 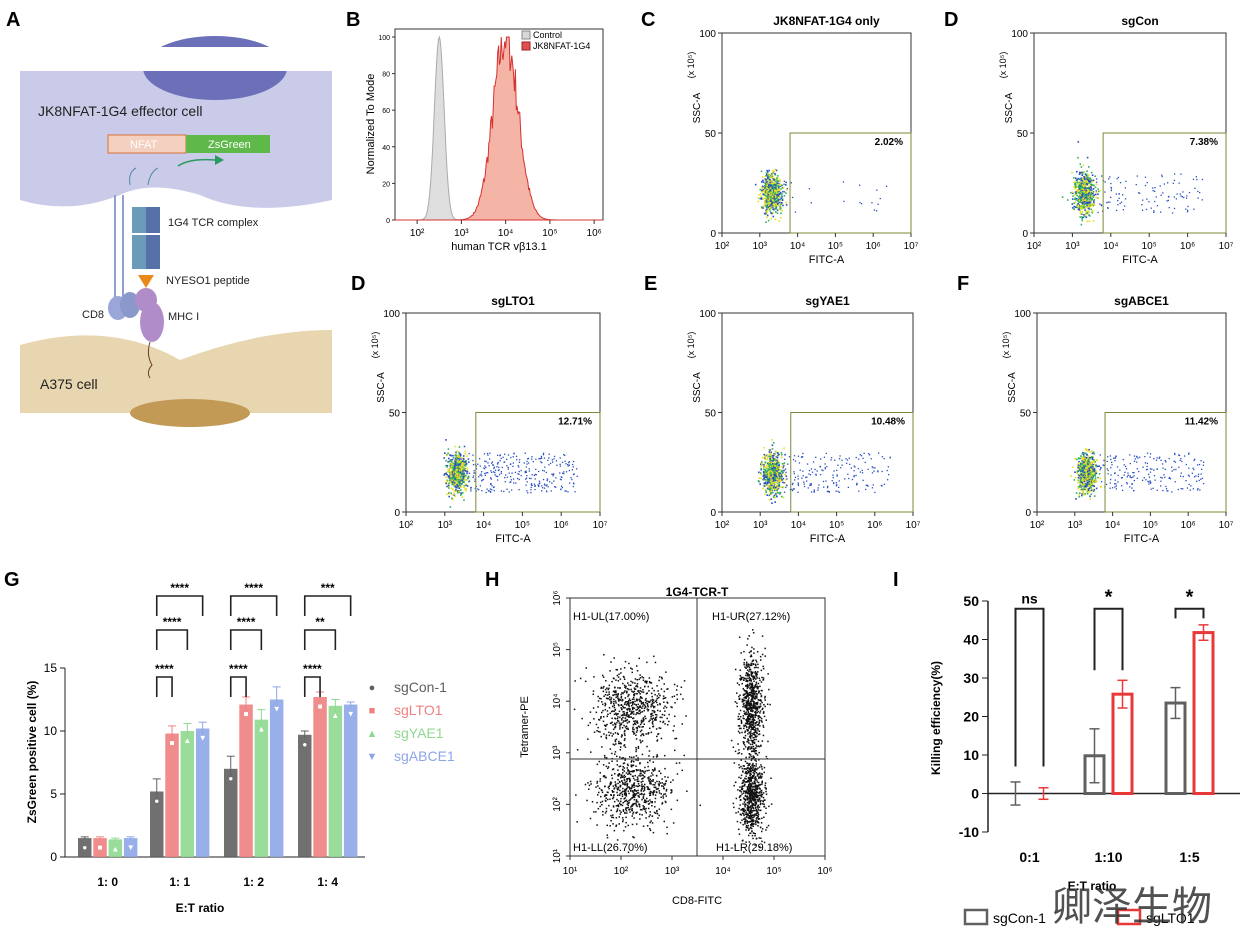 What do you see at coordinates (1149, 246) in the screenshot?
I see `flow-xtick-label: 10⁵` at bounding box center [1149, 246].